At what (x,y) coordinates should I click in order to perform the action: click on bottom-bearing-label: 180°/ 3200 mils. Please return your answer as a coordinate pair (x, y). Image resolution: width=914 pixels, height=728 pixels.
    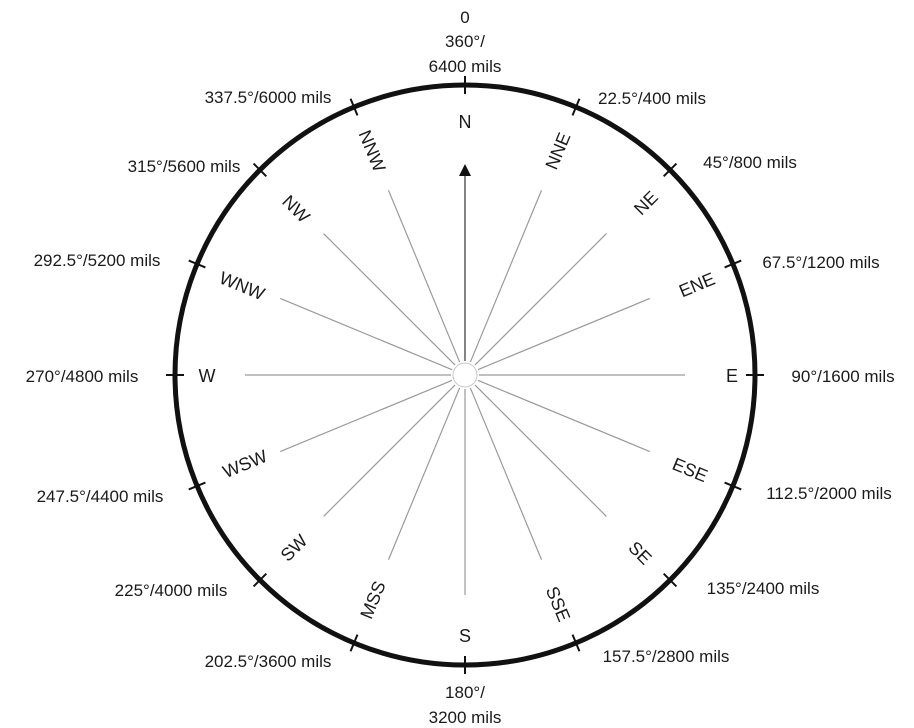
    Looking at the image, I should click on (465, 705).